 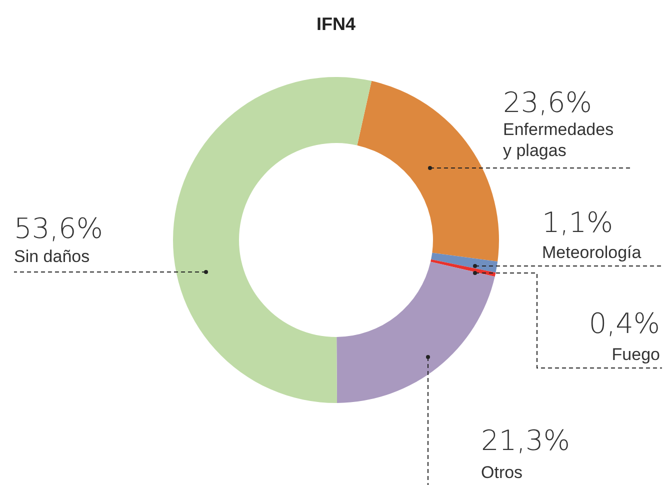 What do you see at coordinates (558, 140) in the screenshot?
I see `slice-label: Enfermedades y plagas` at bounding box center [558, 140].